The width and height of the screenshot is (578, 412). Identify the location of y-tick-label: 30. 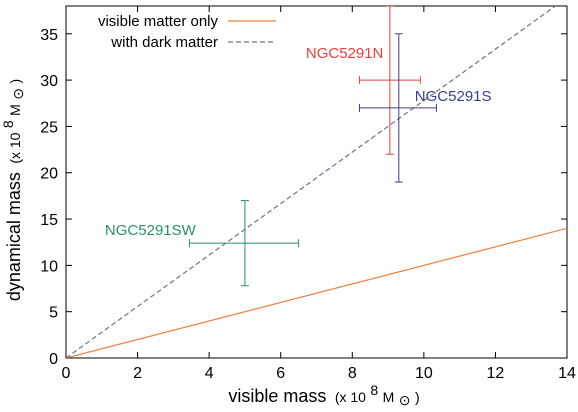
(49, 81).